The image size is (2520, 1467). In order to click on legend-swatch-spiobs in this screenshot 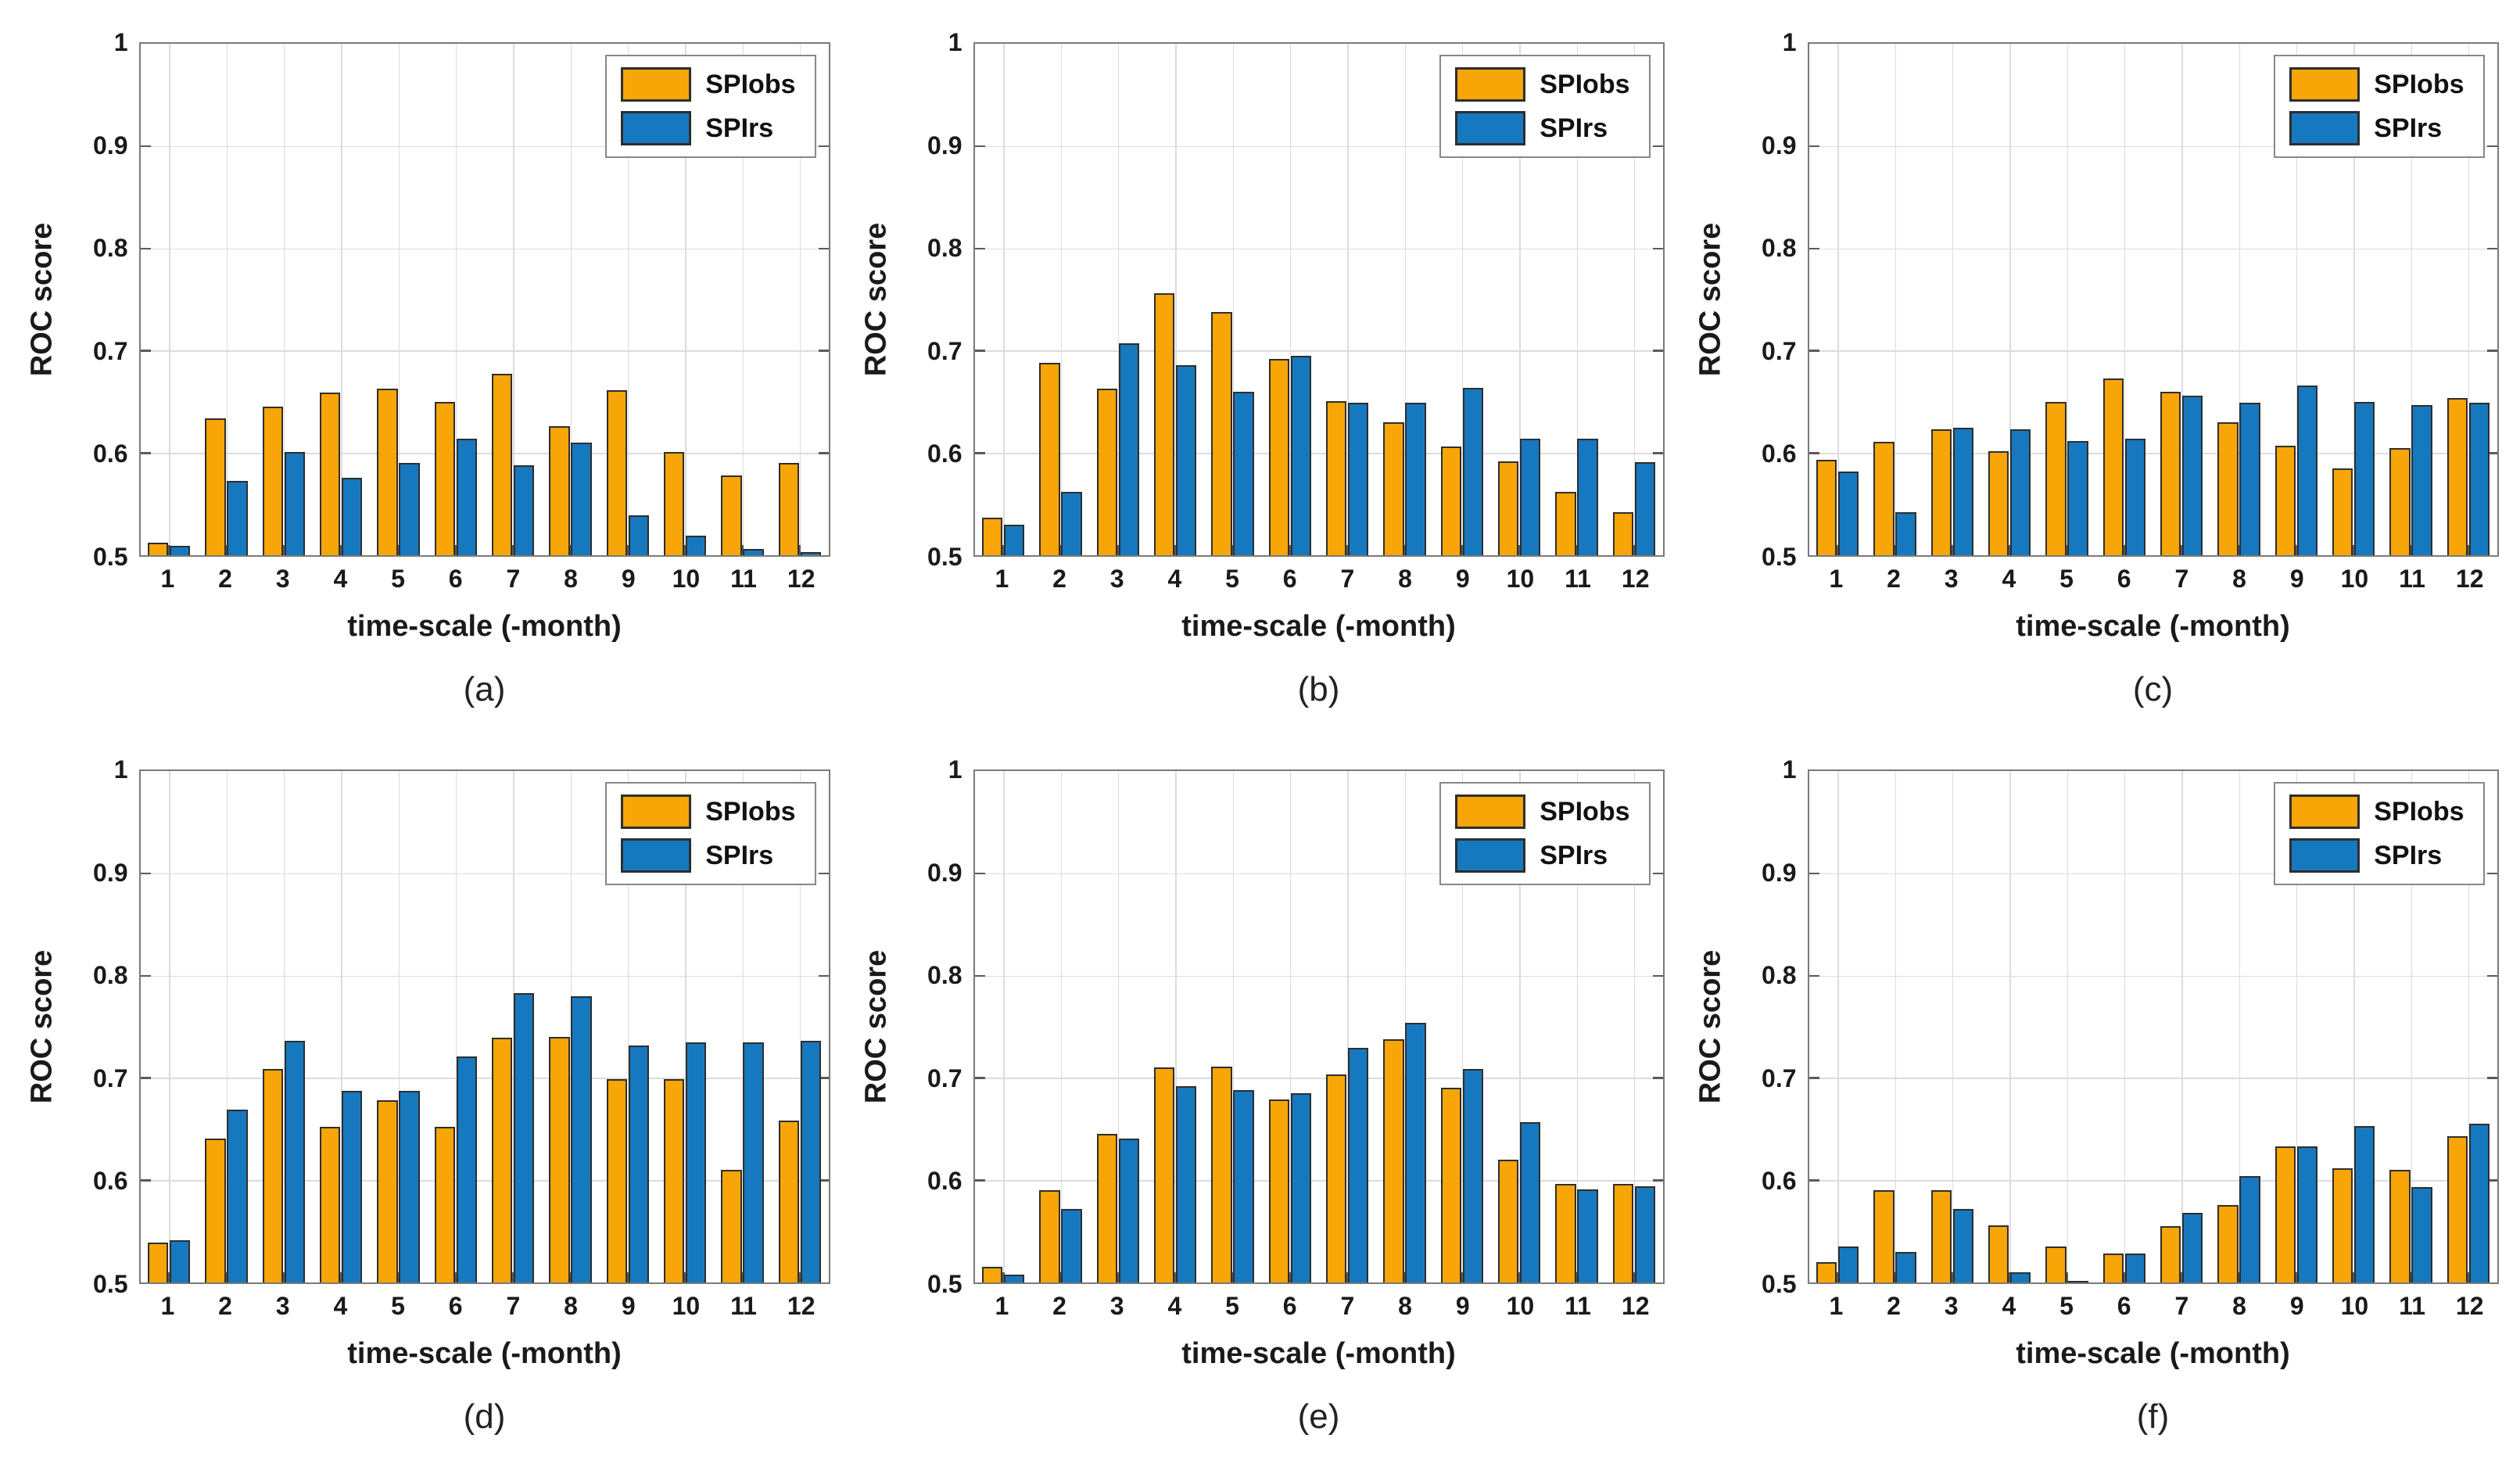, I will do `click(1490, 812)`.